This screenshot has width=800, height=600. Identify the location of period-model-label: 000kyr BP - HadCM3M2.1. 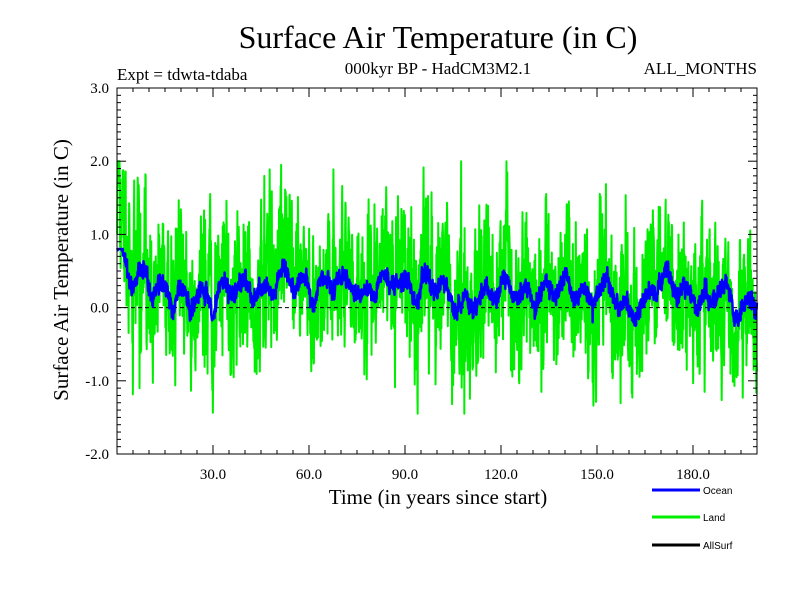
(438, 68).